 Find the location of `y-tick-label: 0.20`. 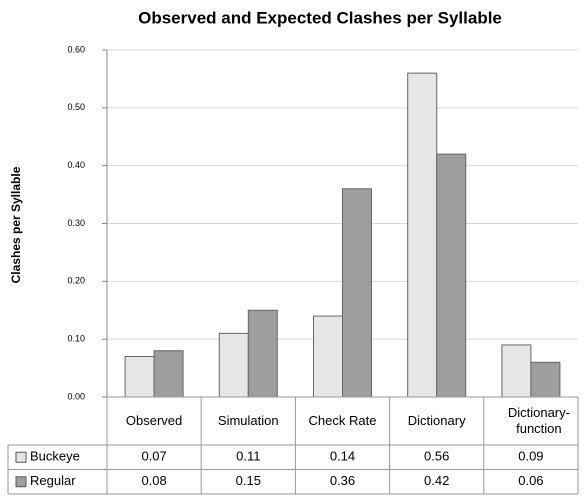

y-tick-label: 0.20 is located at coordinates (76, 281).